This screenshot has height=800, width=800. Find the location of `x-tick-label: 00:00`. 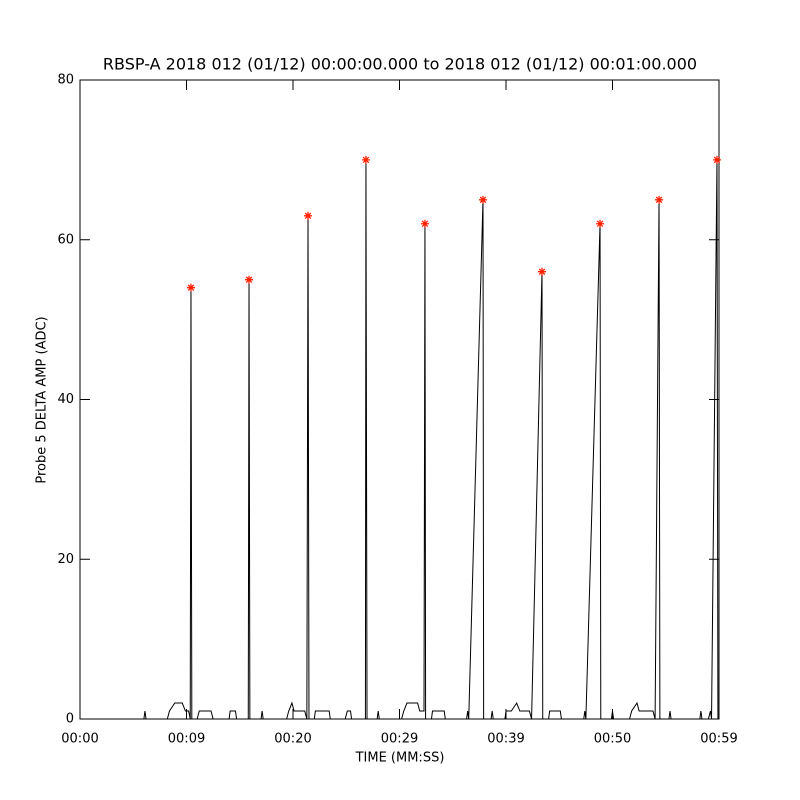

x-tick-label: 00:00 is located at coordinates (79, 739).